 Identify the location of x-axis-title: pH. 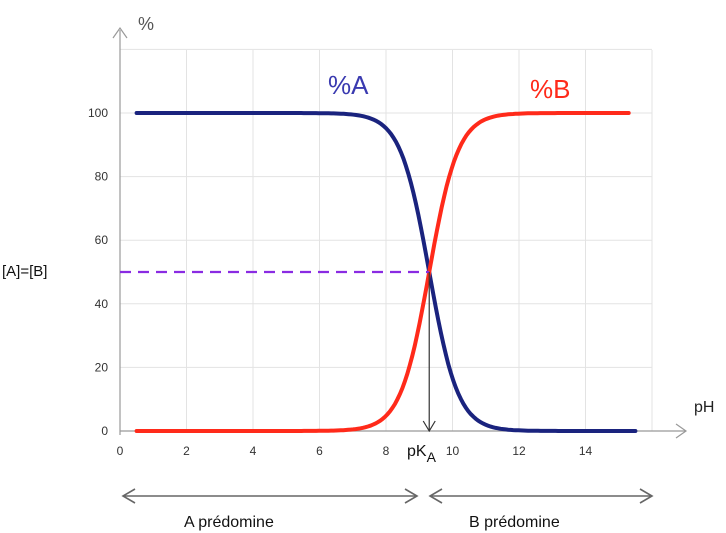
(704, 407).